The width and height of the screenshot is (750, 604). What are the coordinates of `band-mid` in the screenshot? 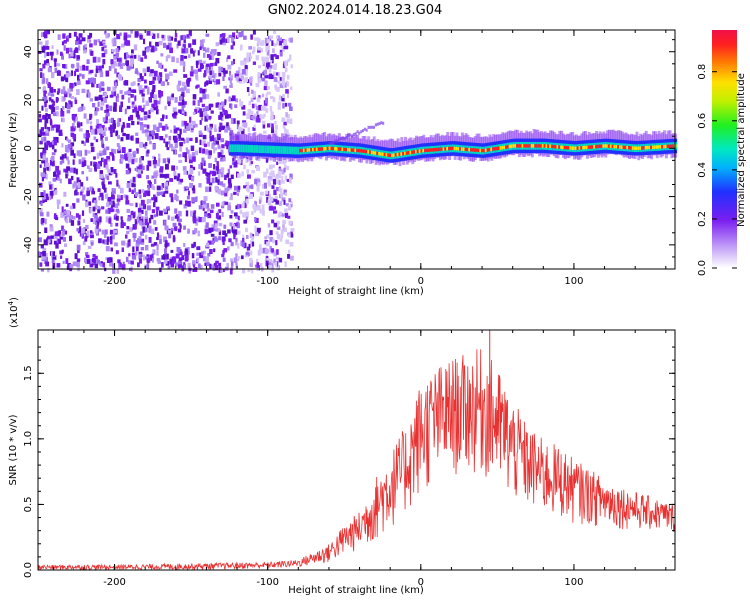 It's located at (258, 149).